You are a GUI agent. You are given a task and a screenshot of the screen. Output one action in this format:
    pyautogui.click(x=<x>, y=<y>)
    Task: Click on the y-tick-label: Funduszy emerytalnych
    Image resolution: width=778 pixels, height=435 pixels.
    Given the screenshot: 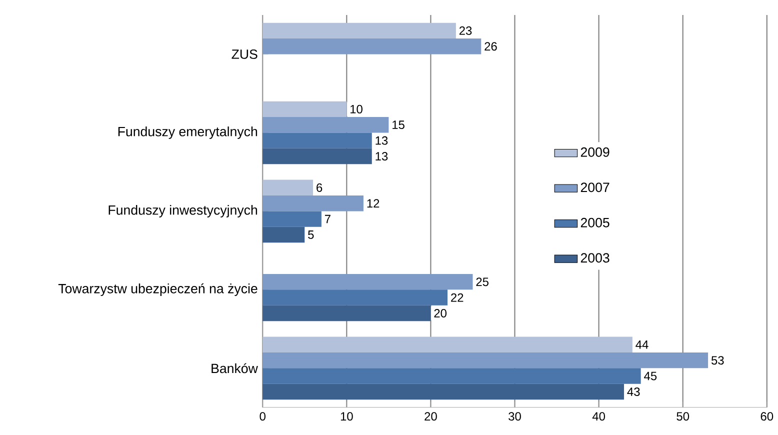 What is the action you would take?
    pyautogui.click(x=188, y=132)
    